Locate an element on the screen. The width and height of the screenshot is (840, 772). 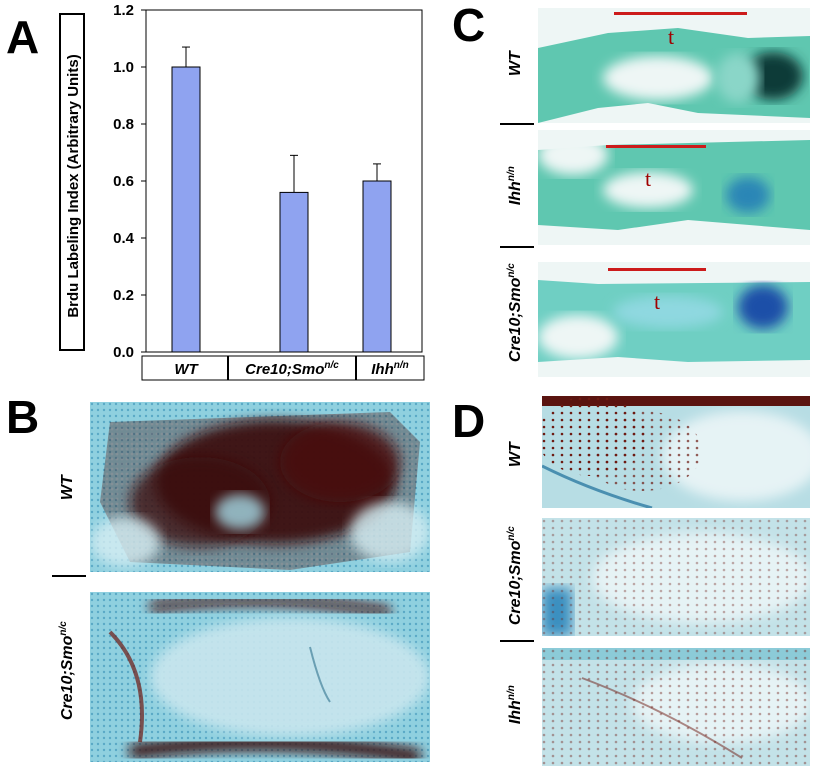
y-axis-label-box is located at coordinates (72, 182).